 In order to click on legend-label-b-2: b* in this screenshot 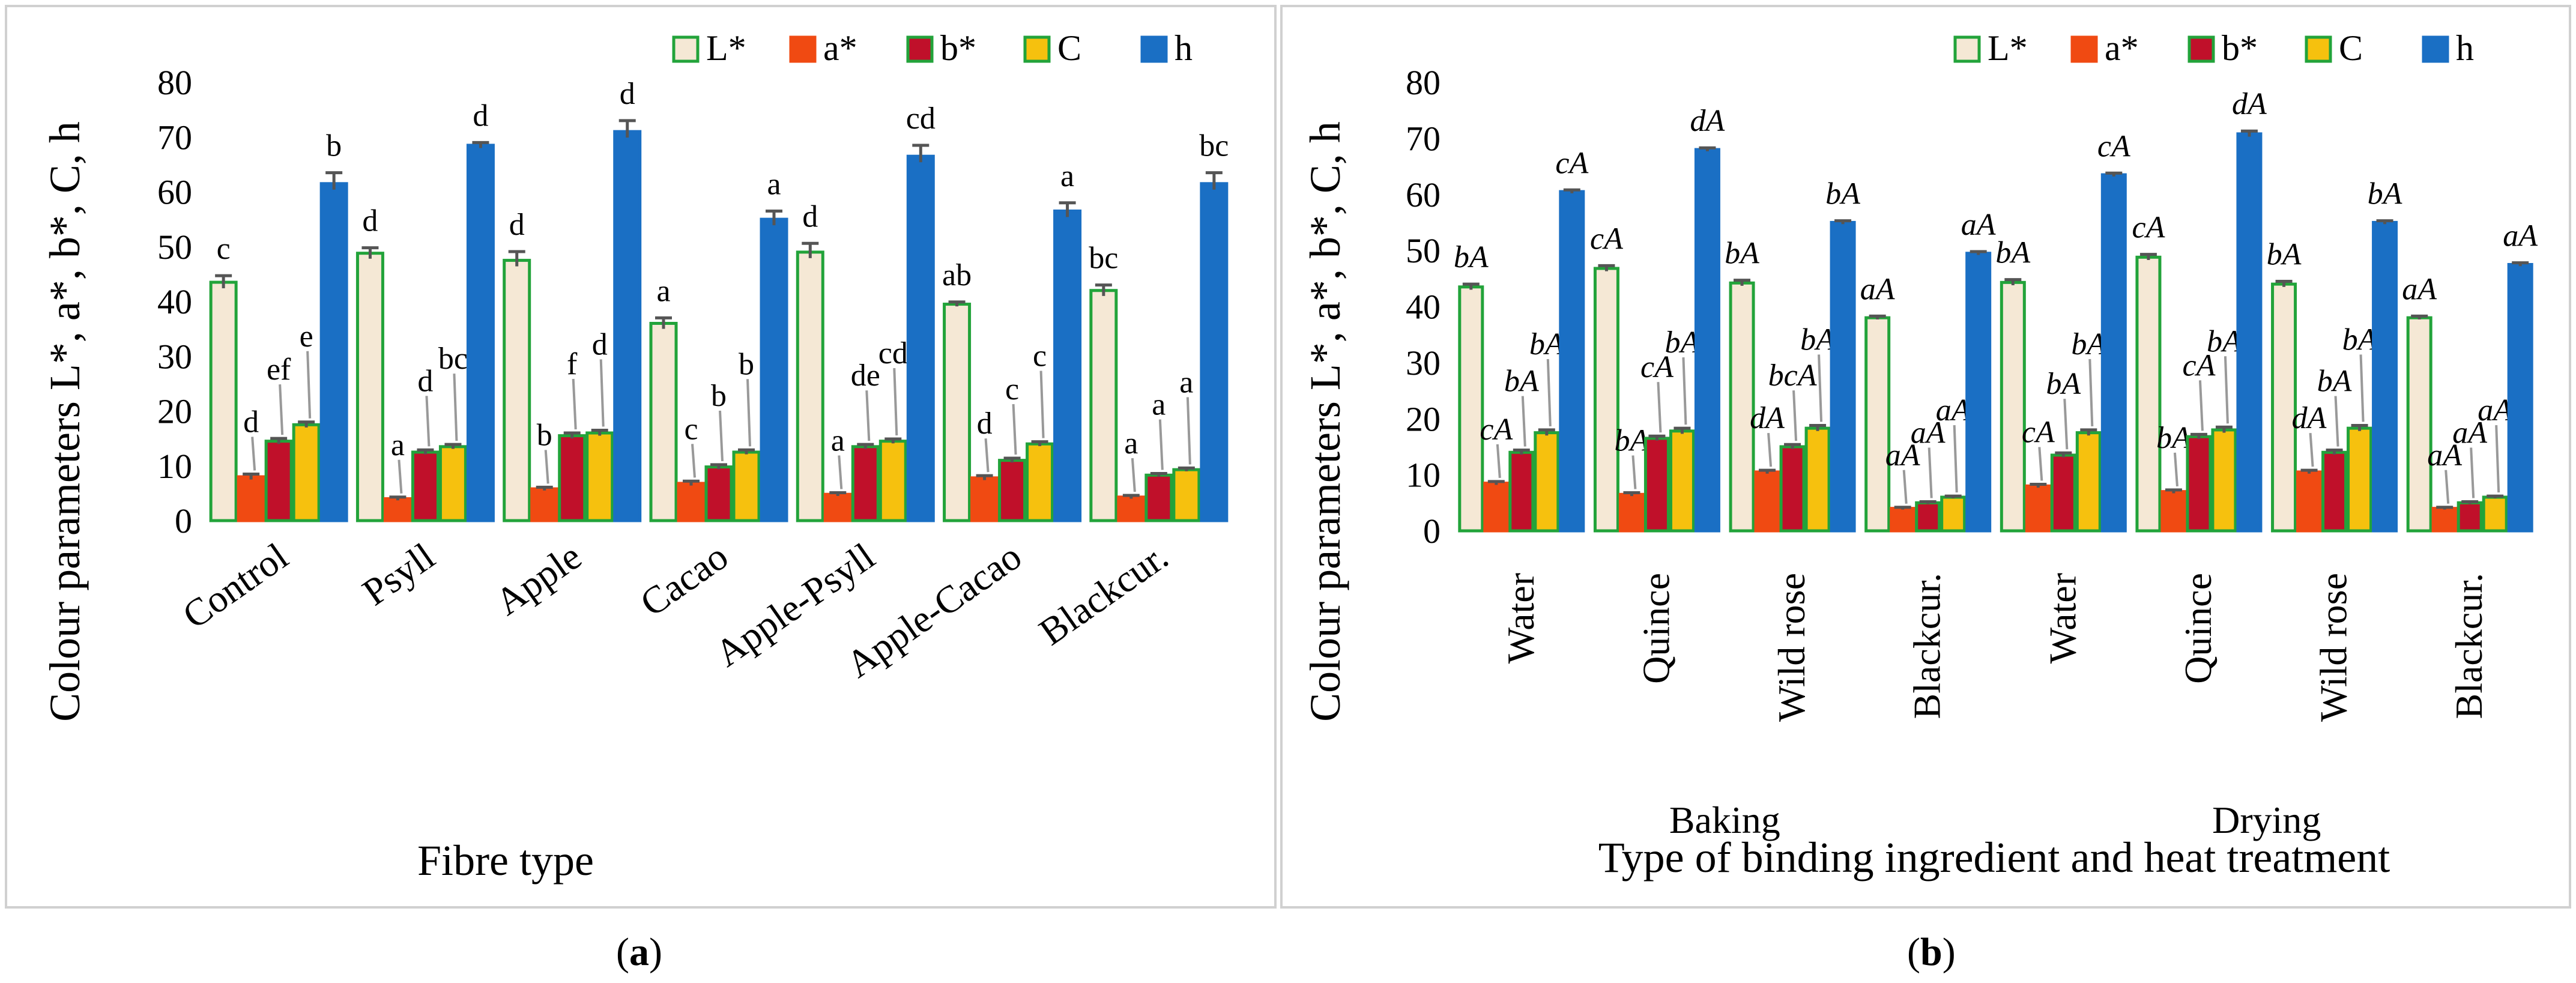, I will do `click(2240, 48)`.